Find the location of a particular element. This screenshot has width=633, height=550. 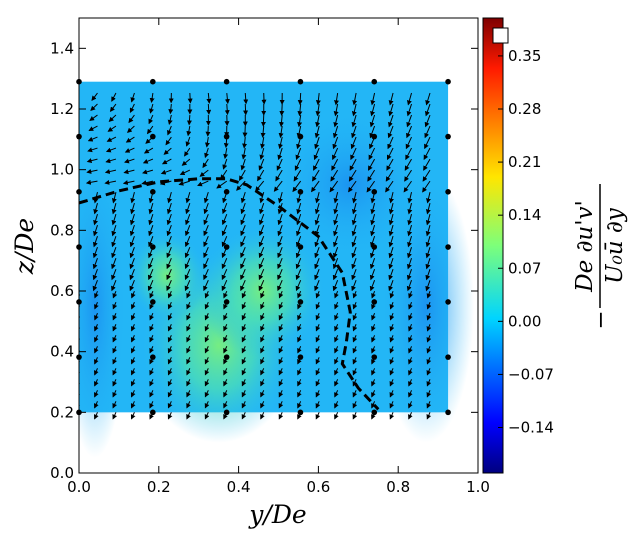

y-tick-label-5: 1.0 is located at coordinates (62, 170).